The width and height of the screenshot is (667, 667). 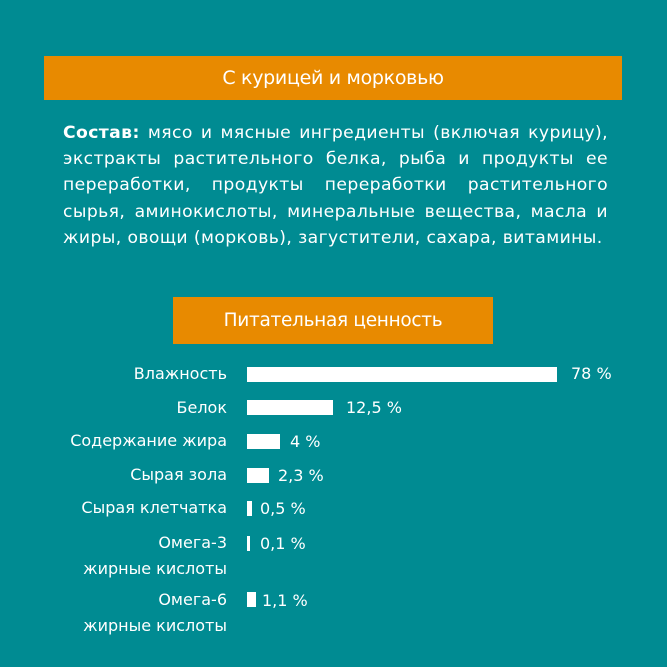 I want to click on nutrition-section-banner: Питательная ценность, so click(x=333, y=320).